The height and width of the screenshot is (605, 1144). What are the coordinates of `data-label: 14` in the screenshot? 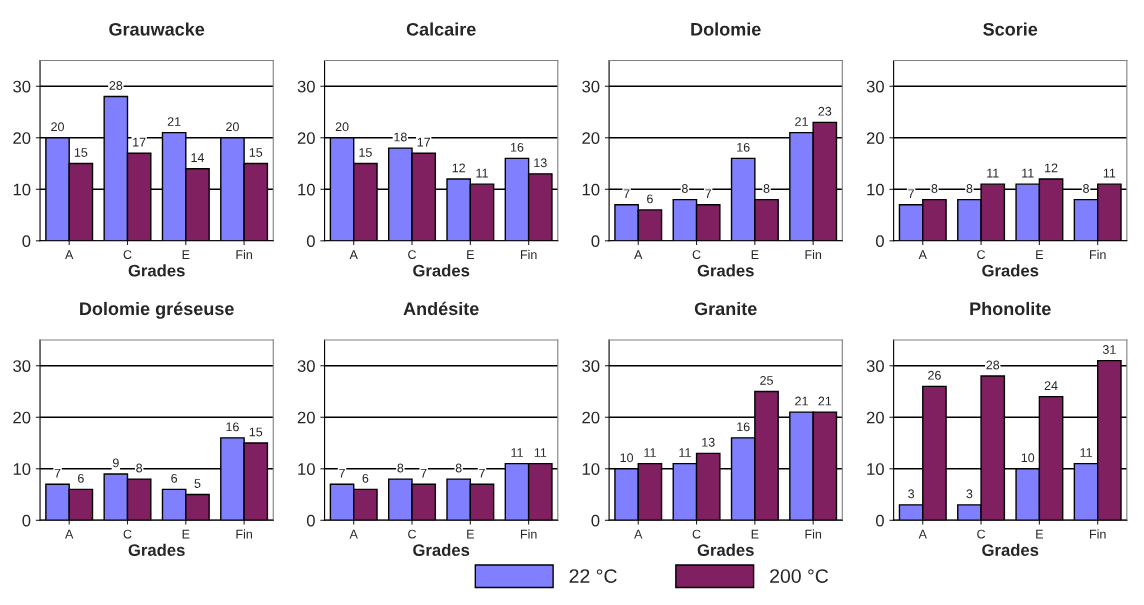 It's located at (198, 157).